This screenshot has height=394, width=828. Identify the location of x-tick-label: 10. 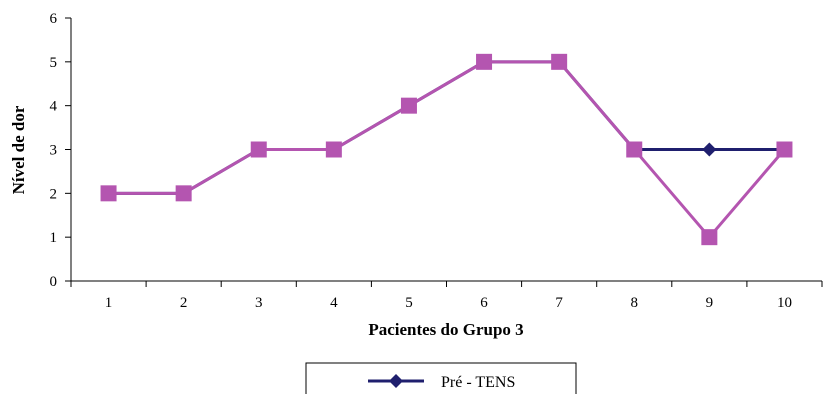
(784, 303).